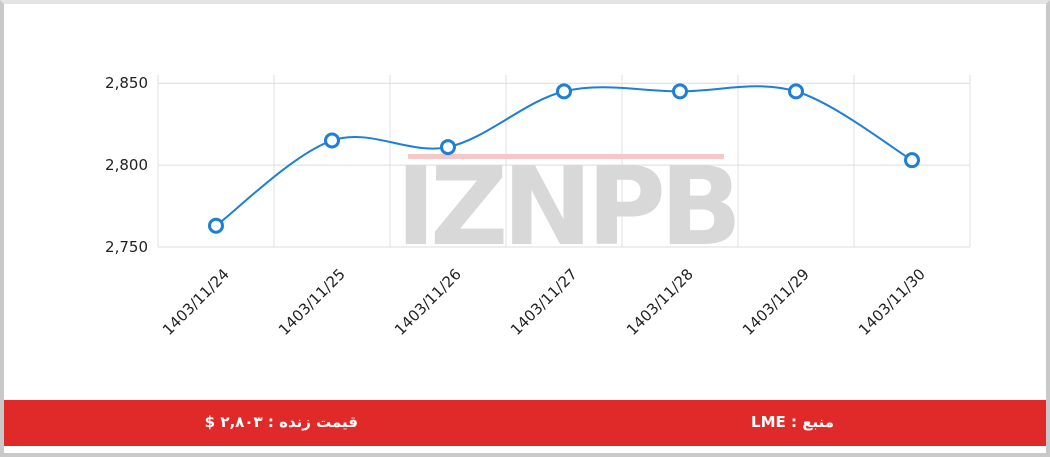 The width and height of the screenshot is (1050, 457). Describe the element at coordinates (312, 302) in the screenshot. I see `x-tick-label: 1403/11/25` at that location.